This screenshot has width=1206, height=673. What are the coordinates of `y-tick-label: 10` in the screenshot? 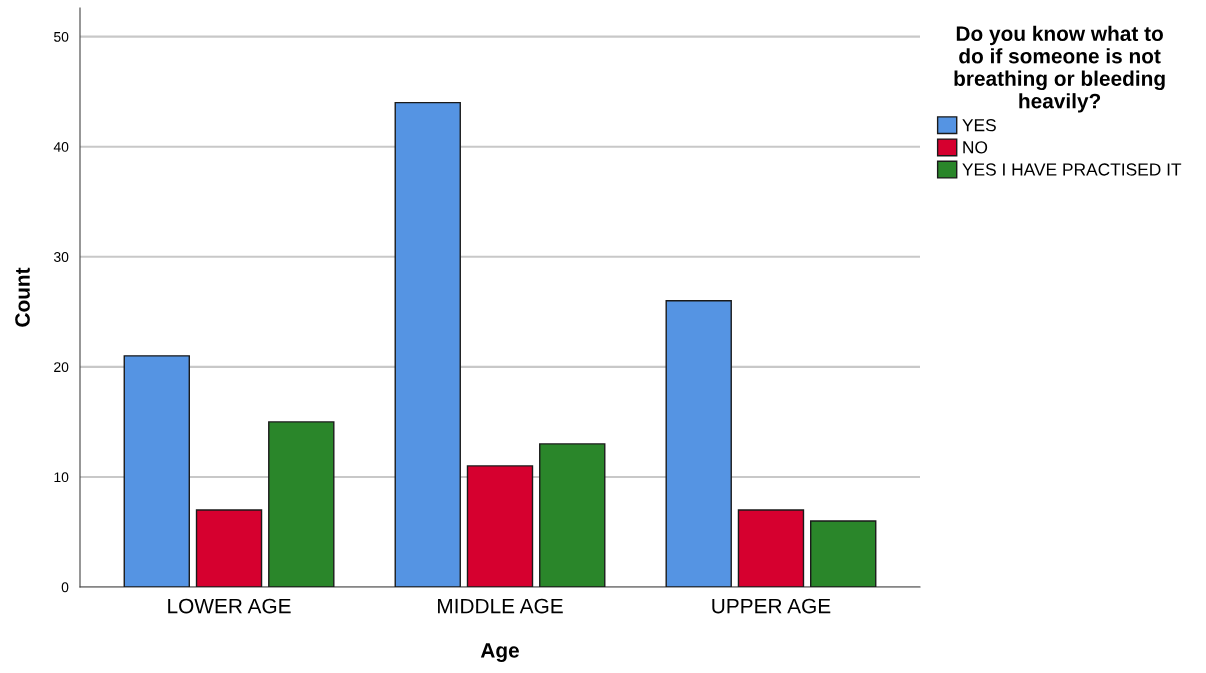 It's located at (61, 477).